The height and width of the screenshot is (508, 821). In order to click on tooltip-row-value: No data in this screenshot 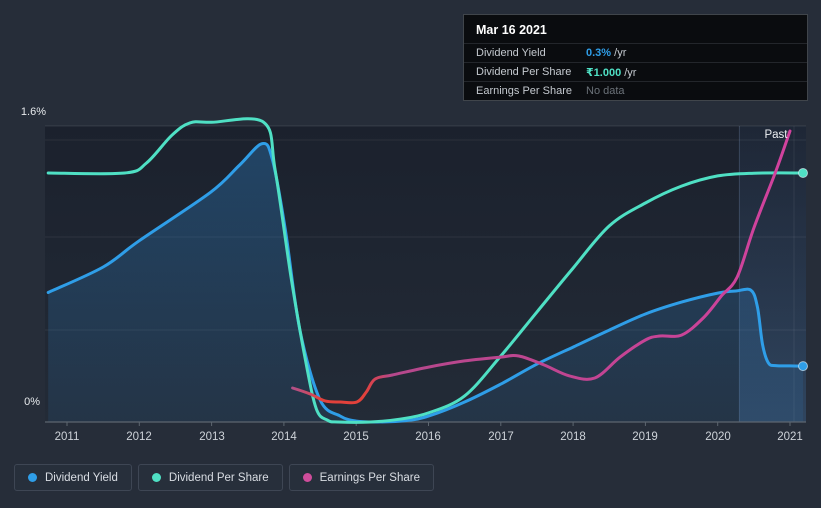, I will do `click(605, 91)`.